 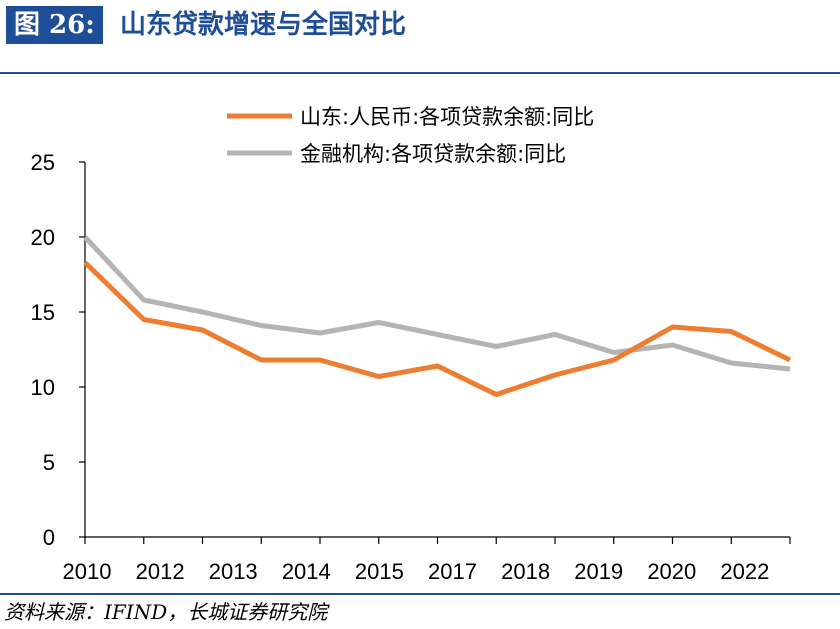 What do you see at coordinates (525, 571) in the screenshot?
I see `x-tick-label: 2018` at bounding box center [525, 571].